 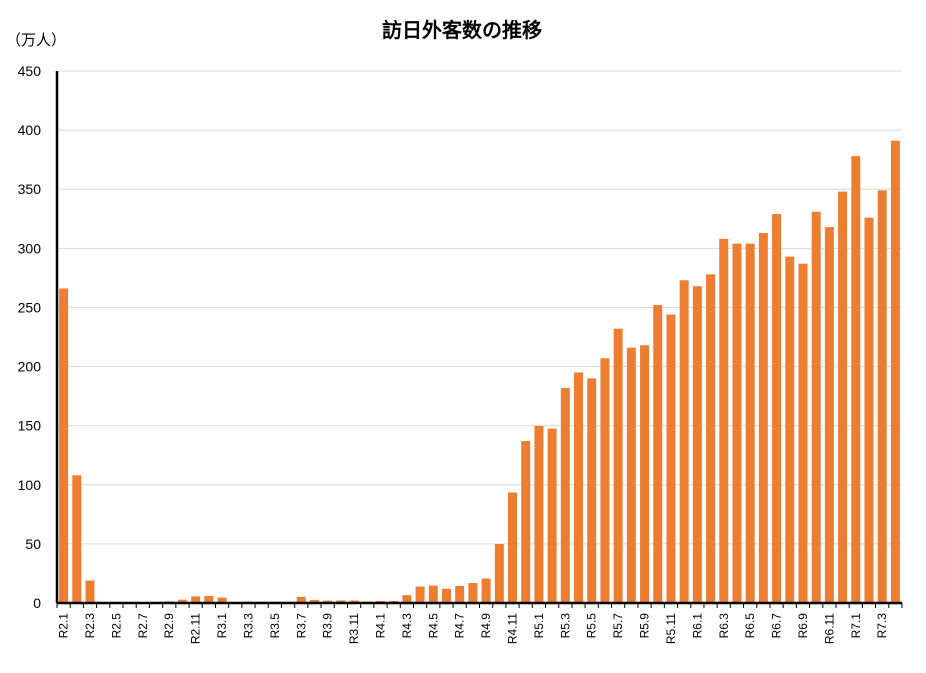 I want to click on x-tick-label: R5.7, so click(x=618, y=626).